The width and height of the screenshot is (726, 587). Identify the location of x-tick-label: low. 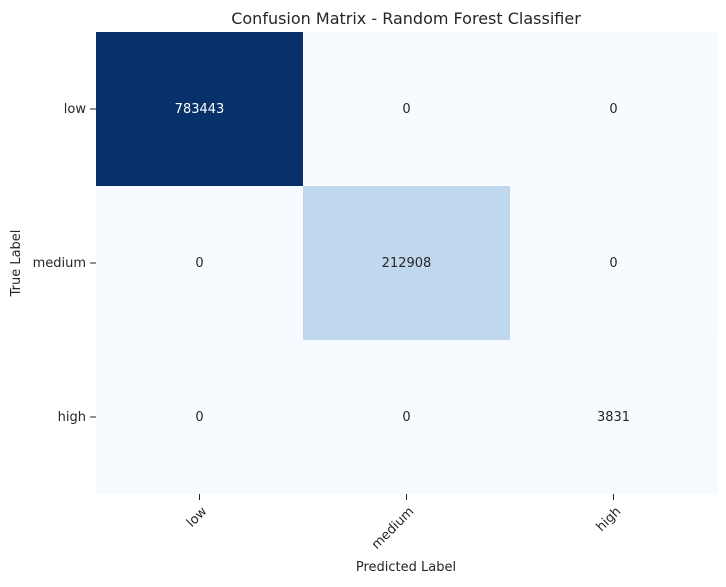
(197, 517).